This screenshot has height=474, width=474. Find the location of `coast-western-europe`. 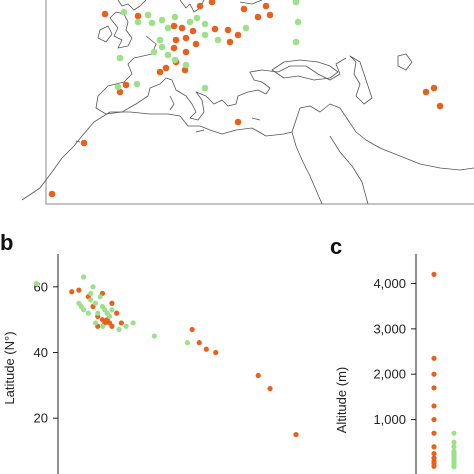

coast-western-europe is located at coordinates (221, 78).